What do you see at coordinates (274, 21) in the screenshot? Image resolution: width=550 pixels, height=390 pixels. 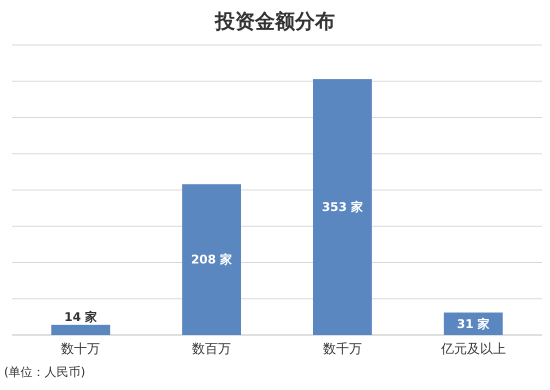 I see `chart-title: 投资金额分布` at bounding box center [274, 21].